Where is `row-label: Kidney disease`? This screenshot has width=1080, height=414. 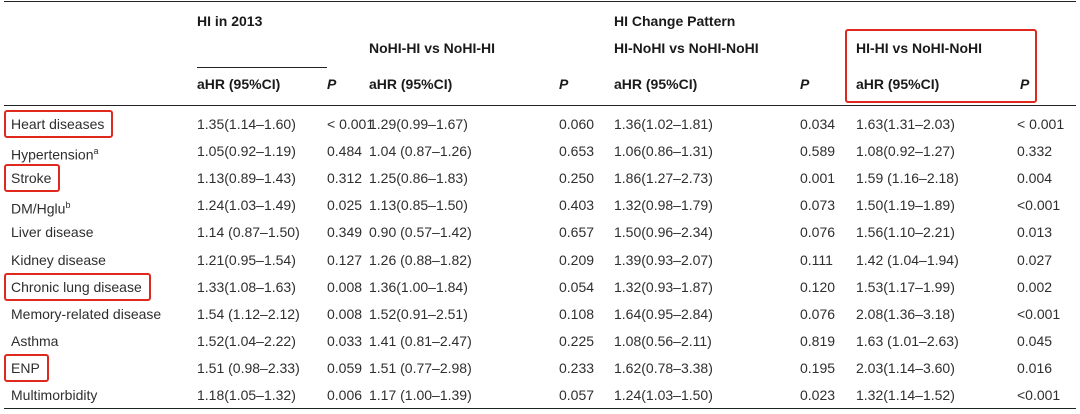
row-label: Kidney disease is located at coordinates (58, 260).